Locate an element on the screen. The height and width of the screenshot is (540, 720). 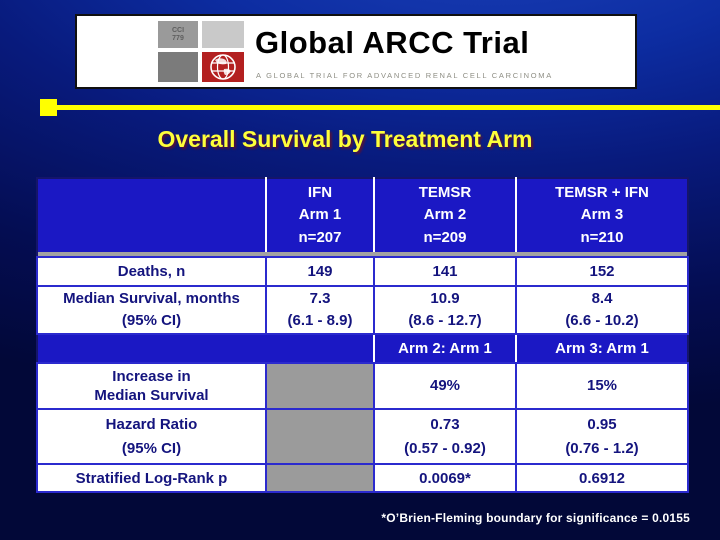
median-label: Median Survival, months (95% CI) is located at coordinates (151, 310).